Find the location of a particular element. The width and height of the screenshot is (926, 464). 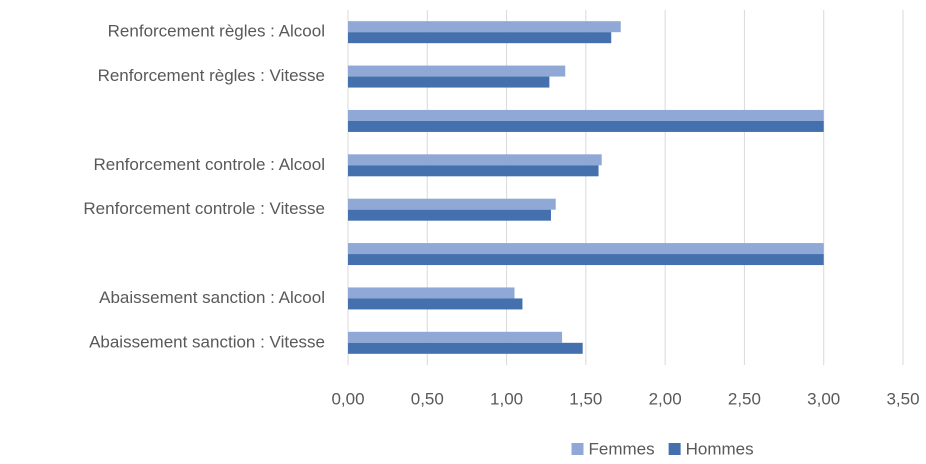

x-tick-label: 1,50 is located at coordinates (585, 398).